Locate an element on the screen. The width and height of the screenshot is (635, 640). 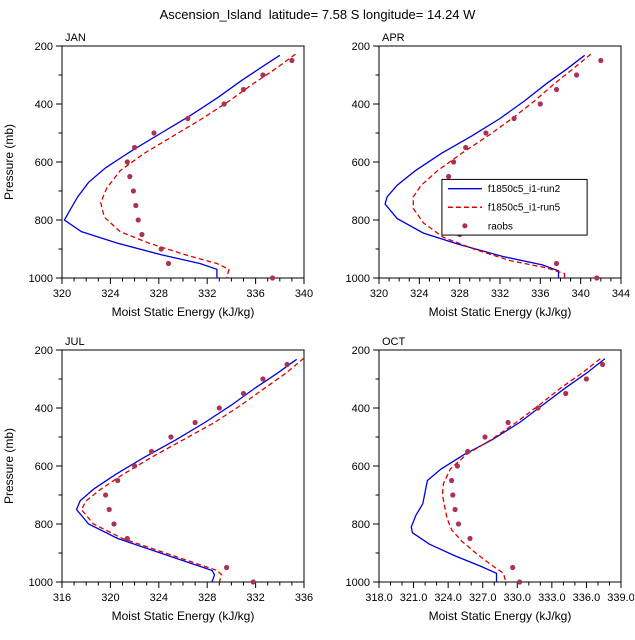
legend-sample-raobs is located at coordinates (465, 226).